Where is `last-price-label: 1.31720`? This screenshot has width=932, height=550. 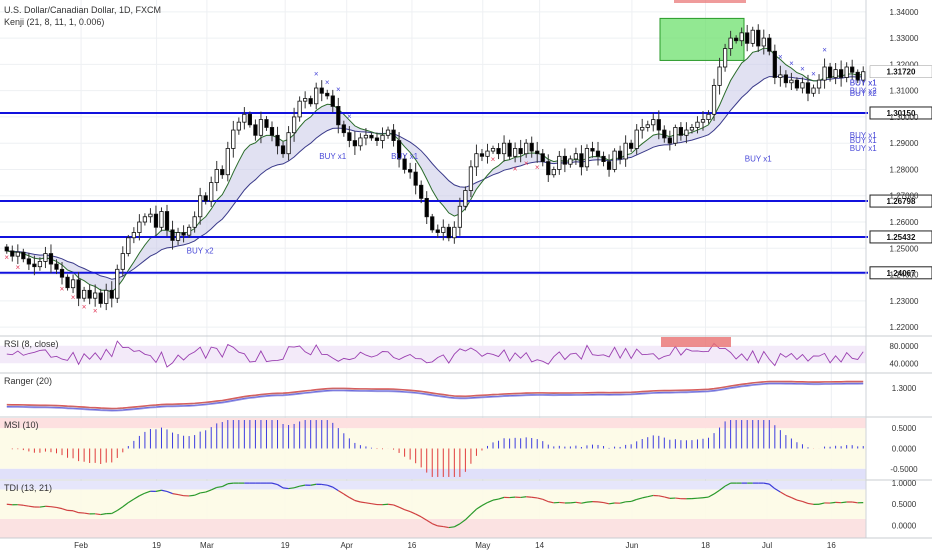 last-price-label: 1.31720 is located at coordinates (901, 72).